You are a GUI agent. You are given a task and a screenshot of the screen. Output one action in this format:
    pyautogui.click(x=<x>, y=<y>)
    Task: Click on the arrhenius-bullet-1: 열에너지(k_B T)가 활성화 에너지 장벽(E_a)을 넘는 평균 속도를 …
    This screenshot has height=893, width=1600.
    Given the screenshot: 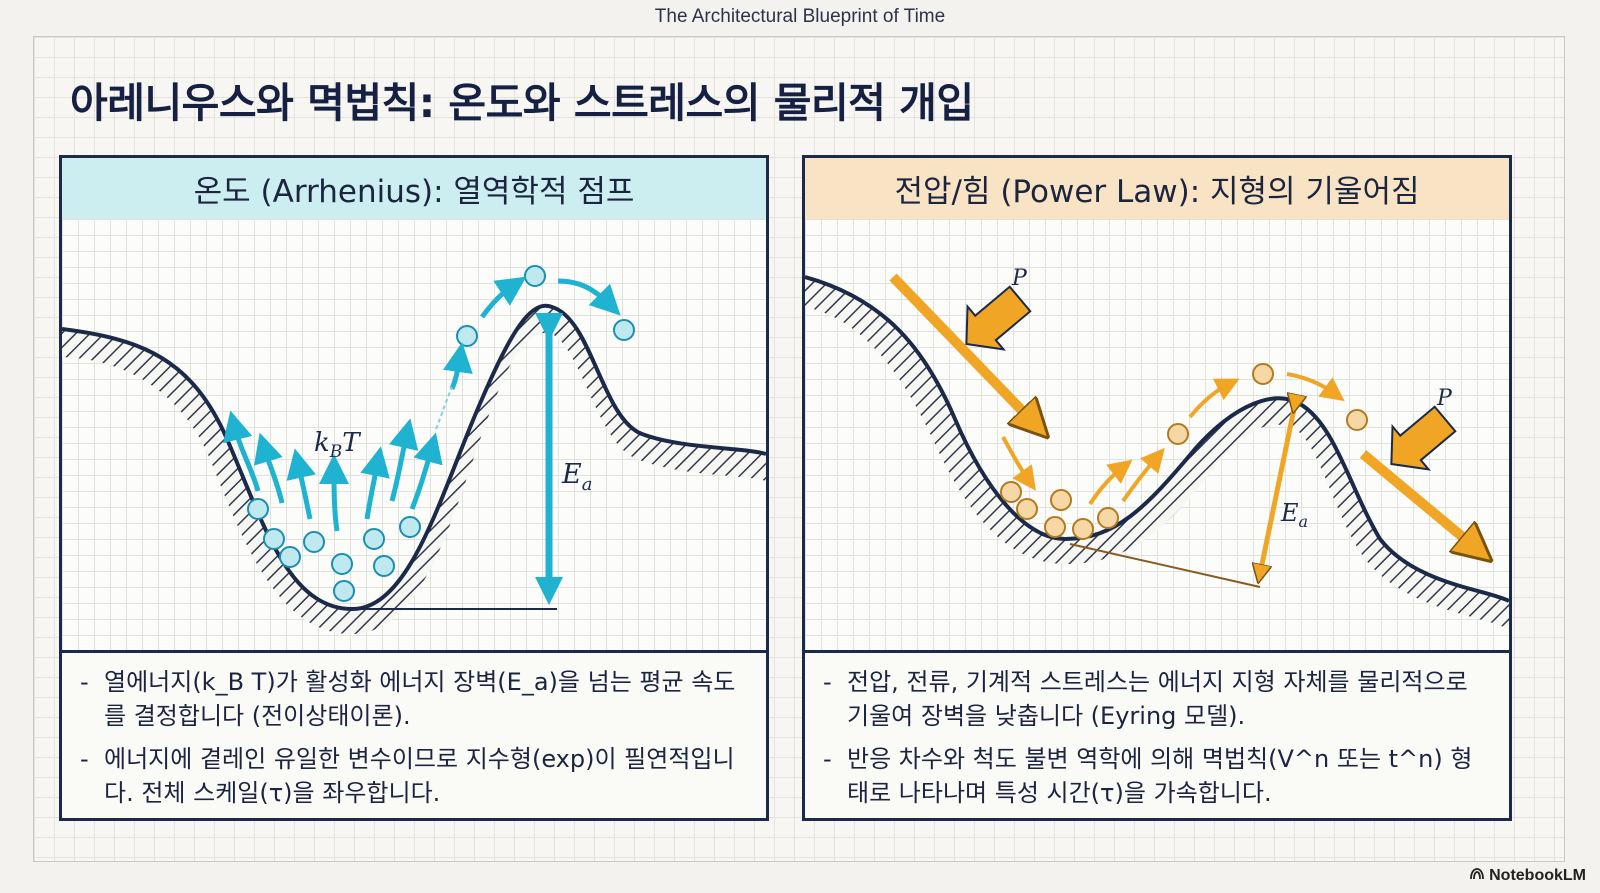 What is the action you would take?
    pyautogui.click(x=412, y=699)
    